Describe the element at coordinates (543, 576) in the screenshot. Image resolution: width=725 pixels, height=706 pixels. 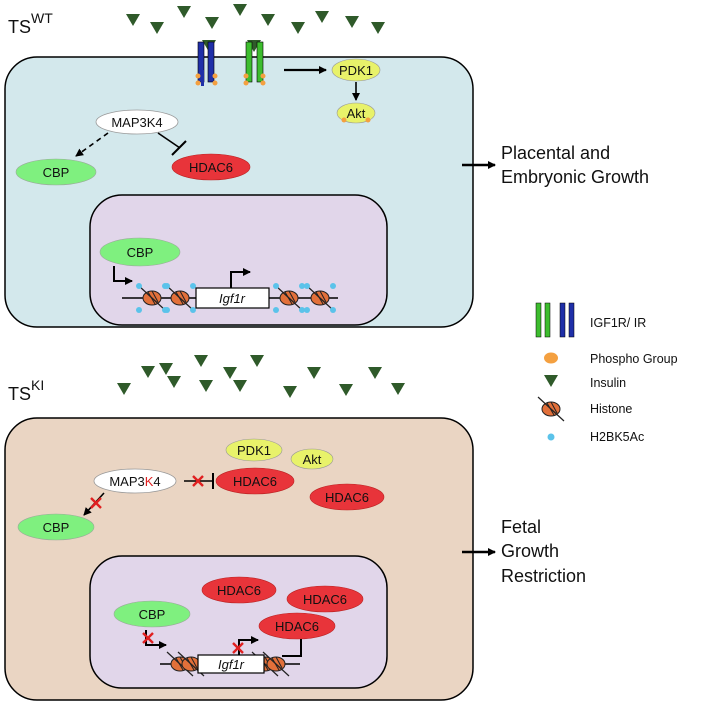
I see `ki-outcome-line3: Restriction` at that location.